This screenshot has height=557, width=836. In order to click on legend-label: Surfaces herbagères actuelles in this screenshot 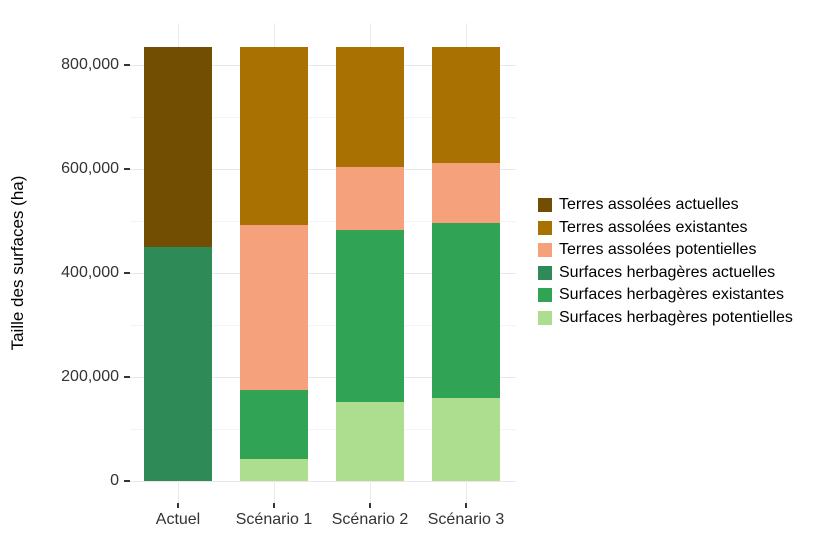, I will do `click(667, 272)`.